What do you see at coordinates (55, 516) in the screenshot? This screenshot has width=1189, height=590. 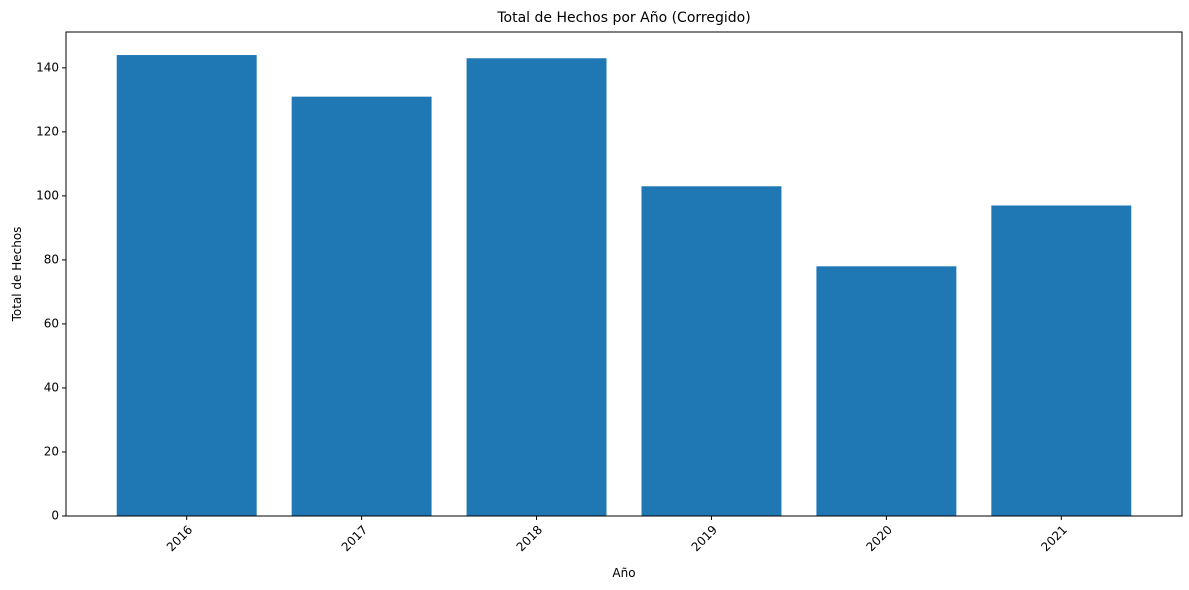 I see `y-tick-label: 0` at bounding box center [55, 516].